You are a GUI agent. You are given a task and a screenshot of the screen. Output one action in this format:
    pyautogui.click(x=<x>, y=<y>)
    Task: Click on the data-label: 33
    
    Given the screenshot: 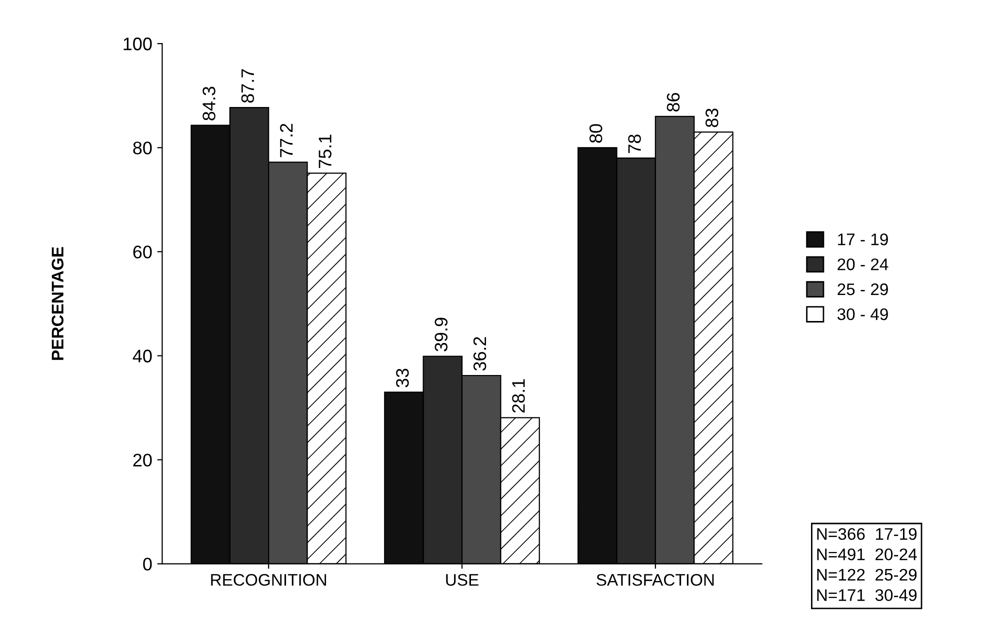 What is the action you would take?
    pyautogui.click(x=402, y=378)
    